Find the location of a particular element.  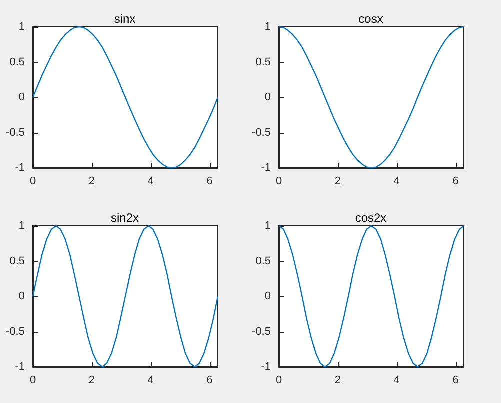

chart-title: cos2x is located at coordinates (371, 218).